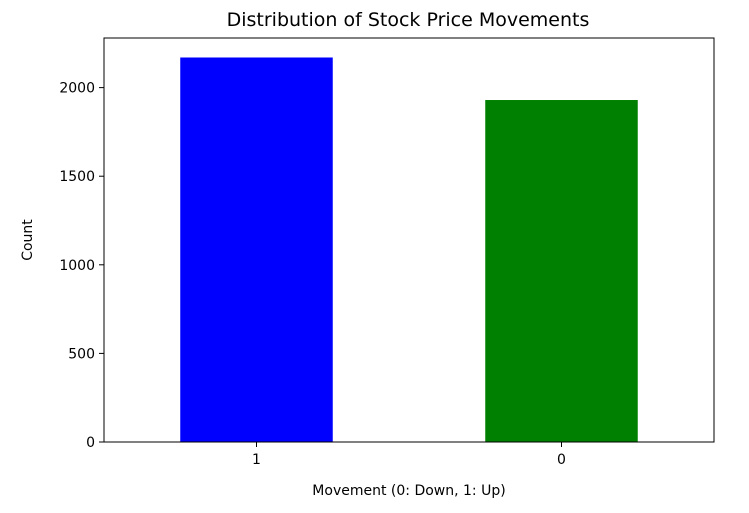  Describe the element at coordinates (81, 354) in the screenshot. I see `y-tick-label: 500` at that location.